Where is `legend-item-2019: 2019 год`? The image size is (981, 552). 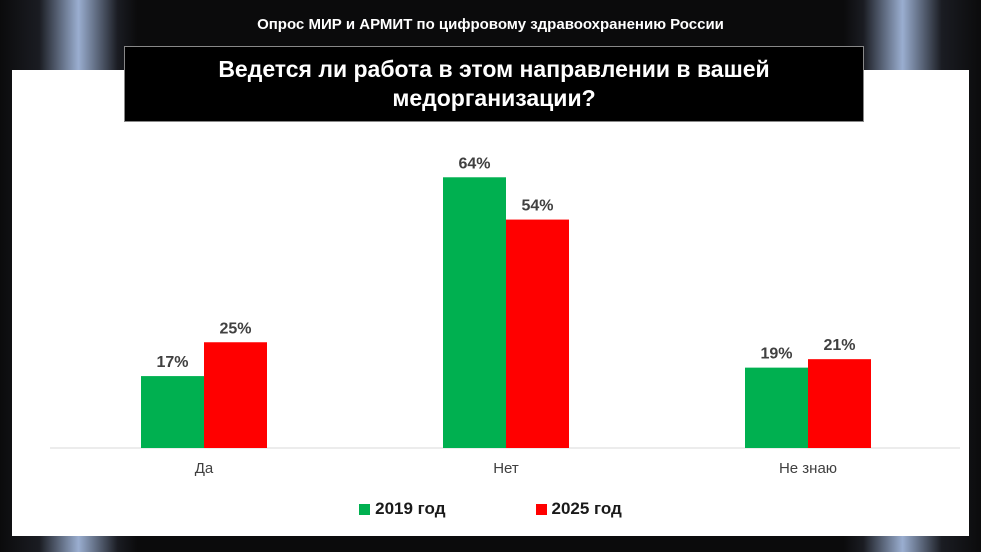 legend-item-2019: 2019 год is located at coordinates (402, 509).